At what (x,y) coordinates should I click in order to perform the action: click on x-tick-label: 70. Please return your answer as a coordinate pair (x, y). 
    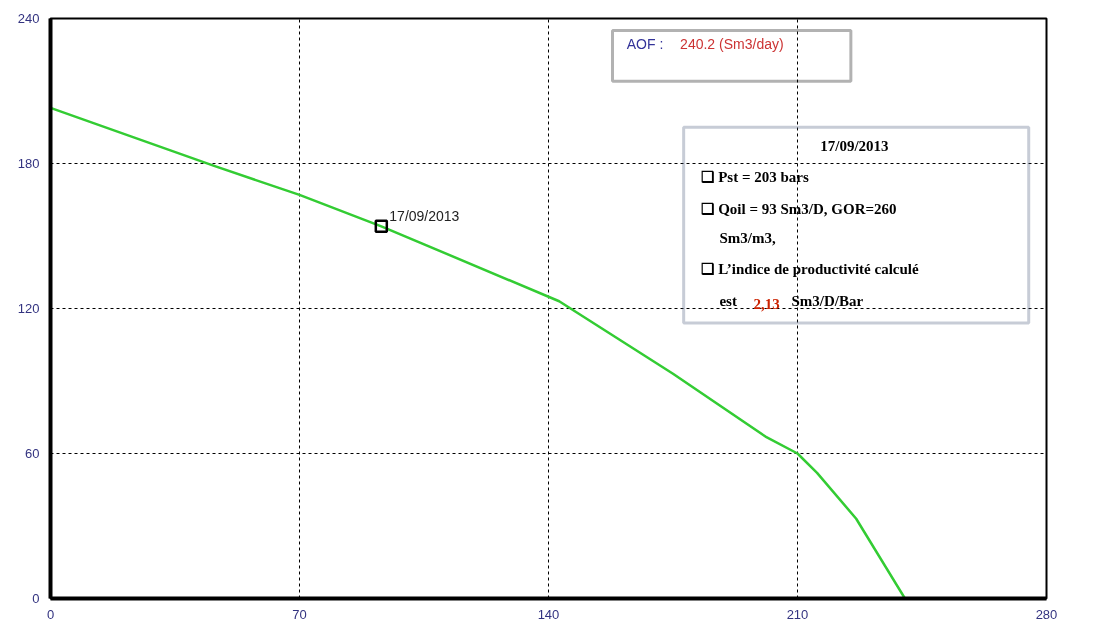
    Looking at the image, I should click on (299, 614).